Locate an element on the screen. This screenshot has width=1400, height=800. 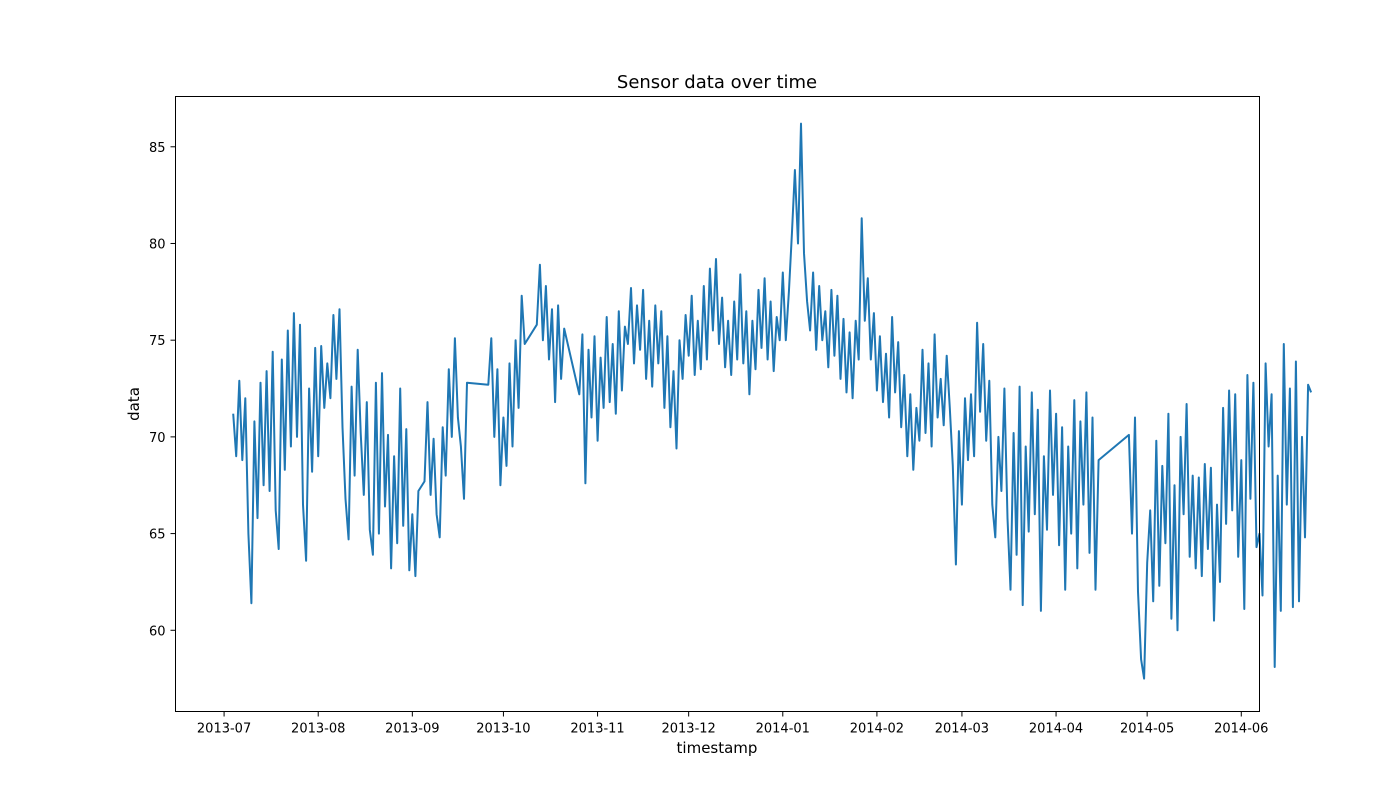
x-tick-label: 2013-09 is located at coordinates (412, 729).